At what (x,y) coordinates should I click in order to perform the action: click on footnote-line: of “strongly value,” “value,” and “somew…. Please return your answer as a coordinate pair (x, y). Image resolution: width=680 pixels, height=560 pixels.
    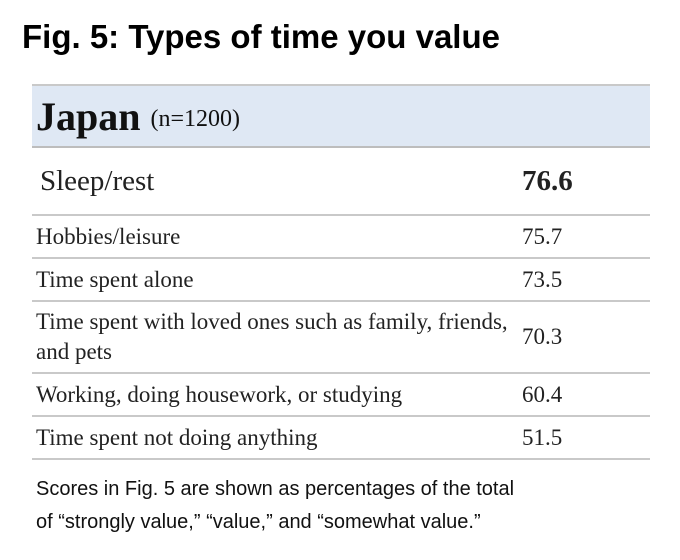
    Looking at the image, I should click on (258, 522).